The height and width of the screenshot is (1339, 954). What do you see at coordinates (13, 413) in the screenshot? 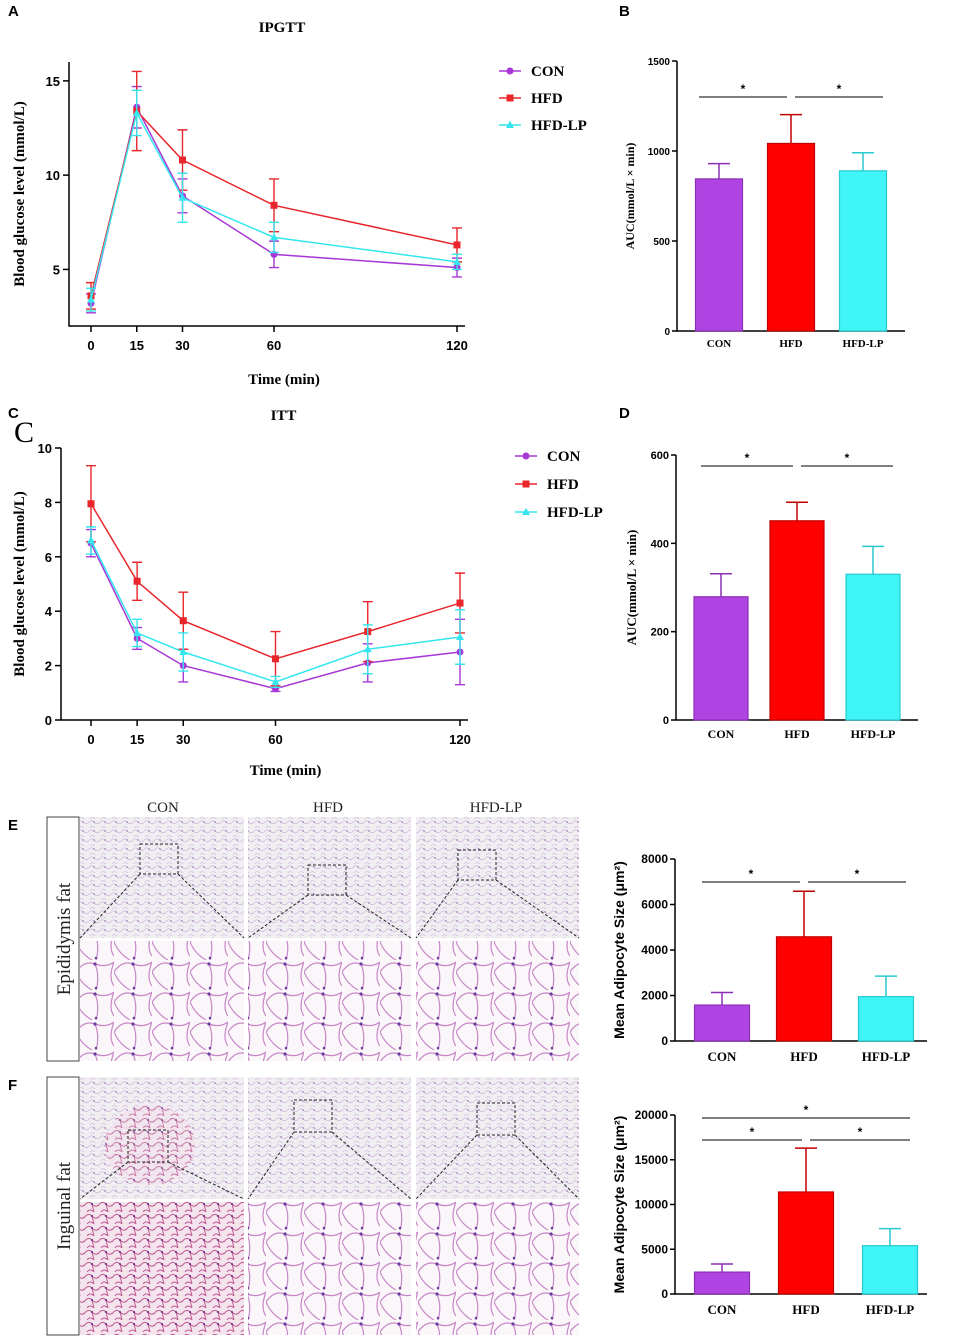
I see `panel-letter-c: C` at bounding box center [13, 413].